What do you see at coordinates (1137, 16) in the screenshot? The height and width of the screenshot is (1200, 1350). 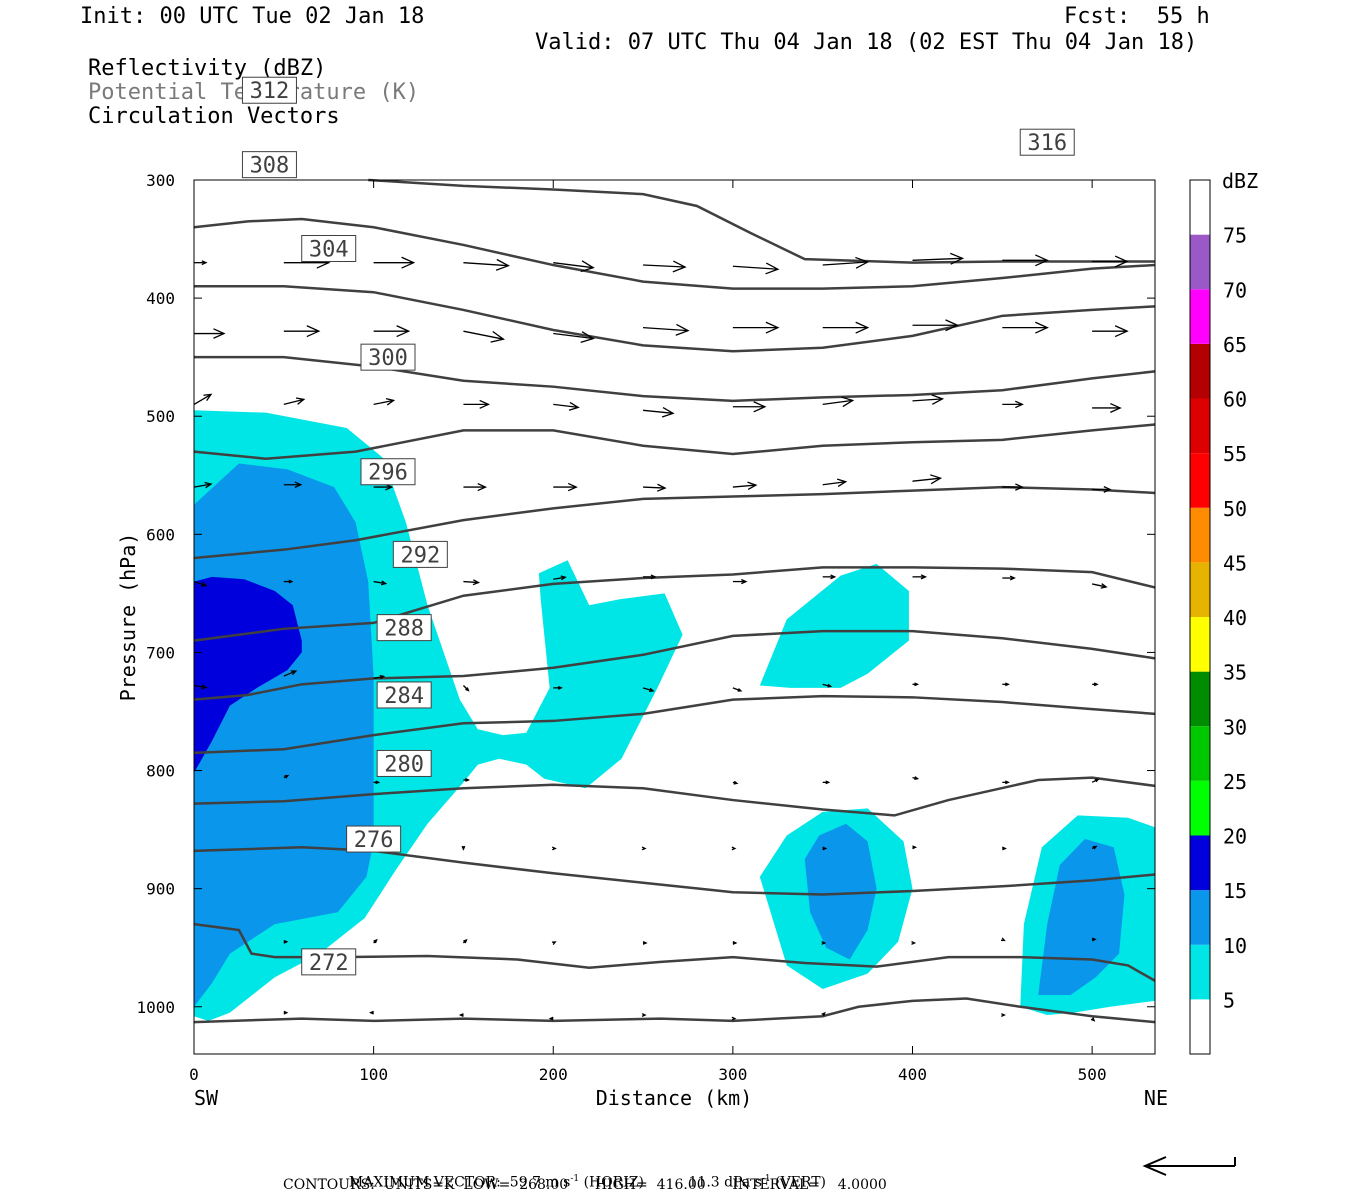 I see `forecast-hour: Fcst: 55 h` at bounding box center [1137, 16].